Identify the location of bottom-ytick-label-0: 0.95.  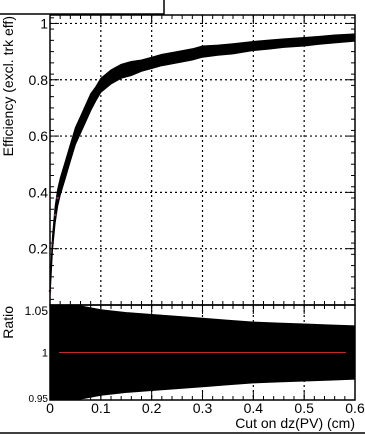
(39, 399).